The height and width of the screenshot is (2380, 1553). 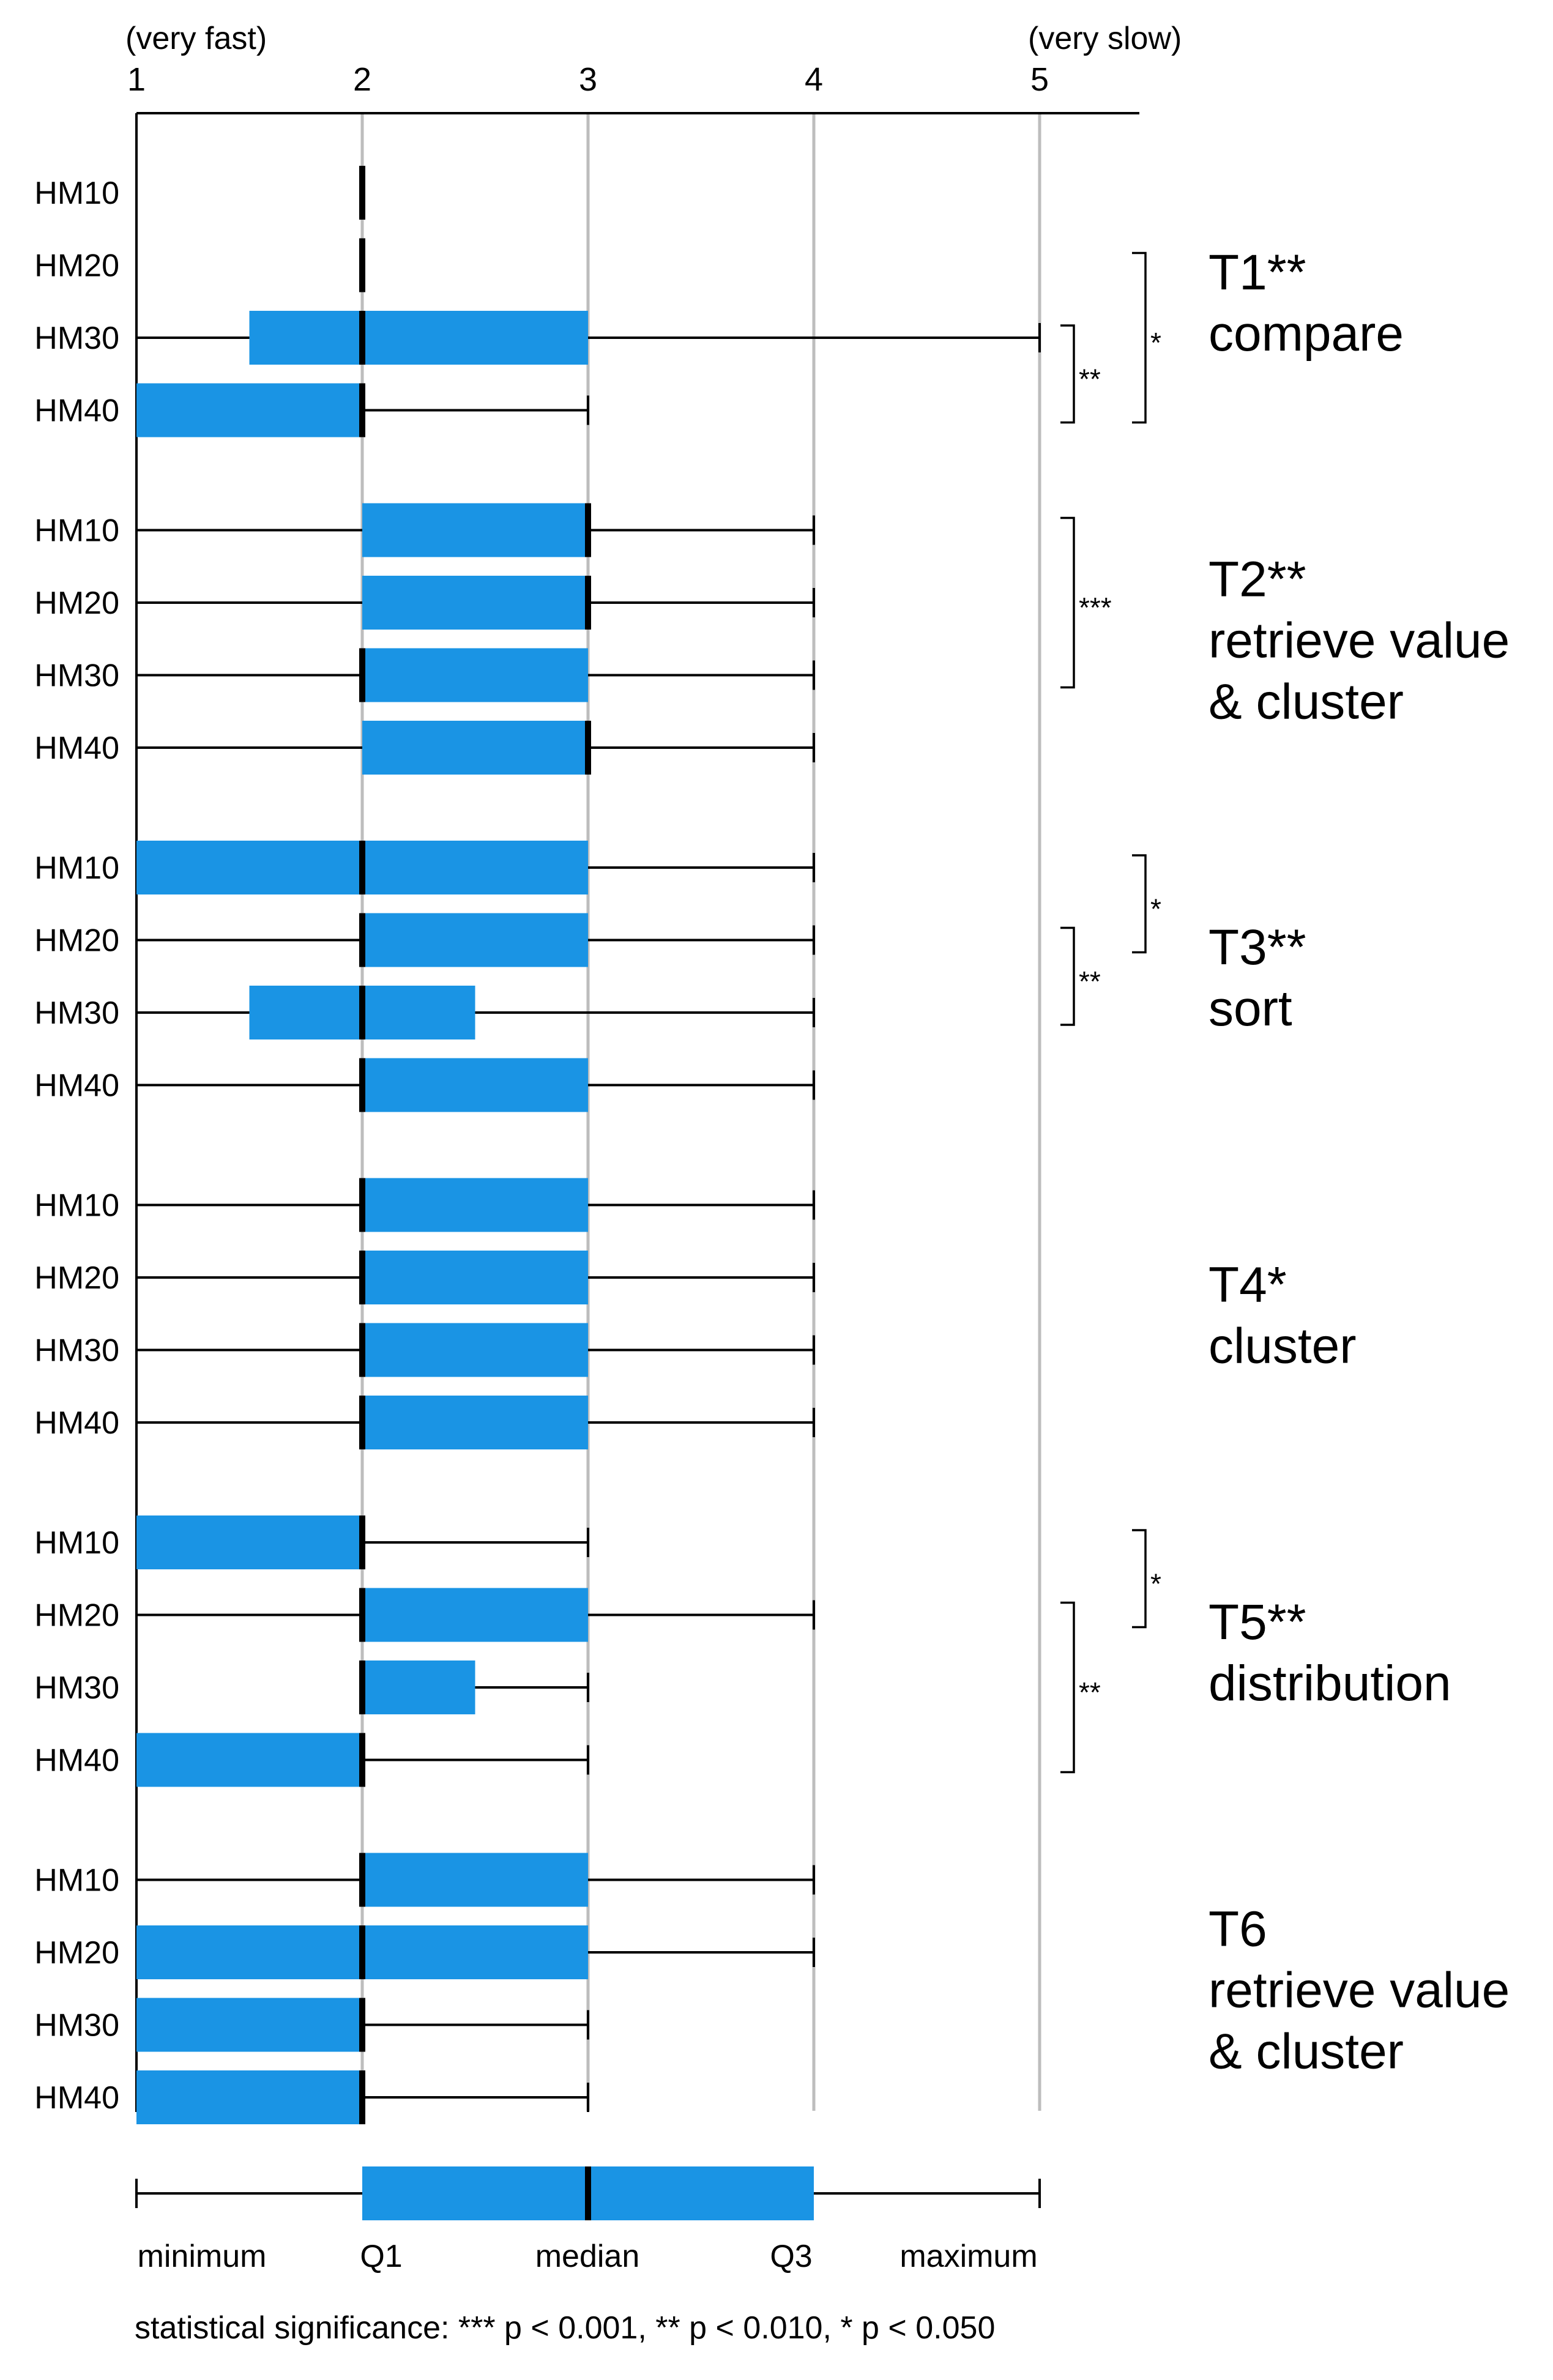 What do you see at coordinates (588, 2193) in the screenshot?
I see `legend-box` at bounding box center [588, 2193].